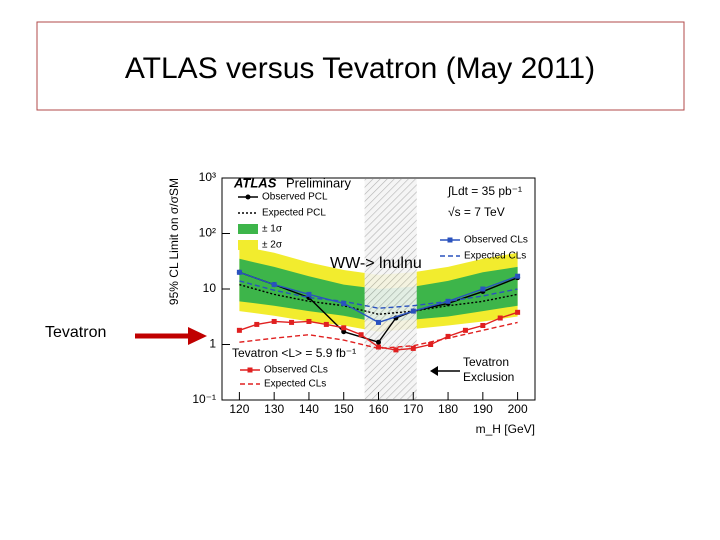  I want to click on y-tick-label: 1, so click(212, 344).